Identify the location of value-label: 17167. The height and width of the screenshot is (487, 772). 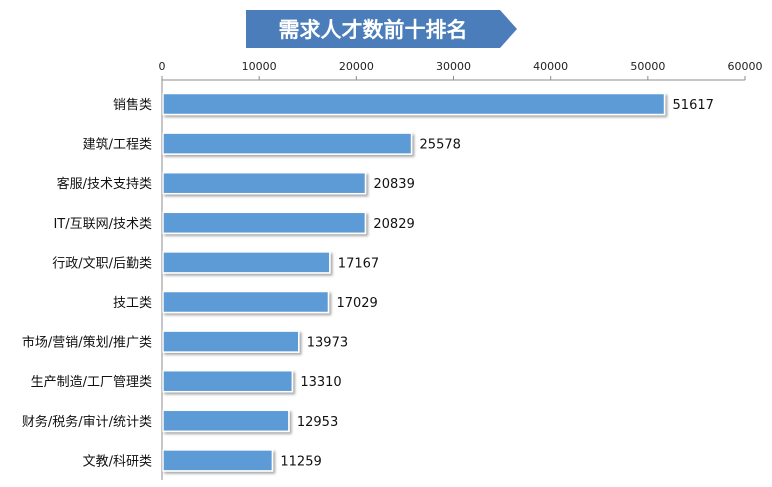
(358, 263).